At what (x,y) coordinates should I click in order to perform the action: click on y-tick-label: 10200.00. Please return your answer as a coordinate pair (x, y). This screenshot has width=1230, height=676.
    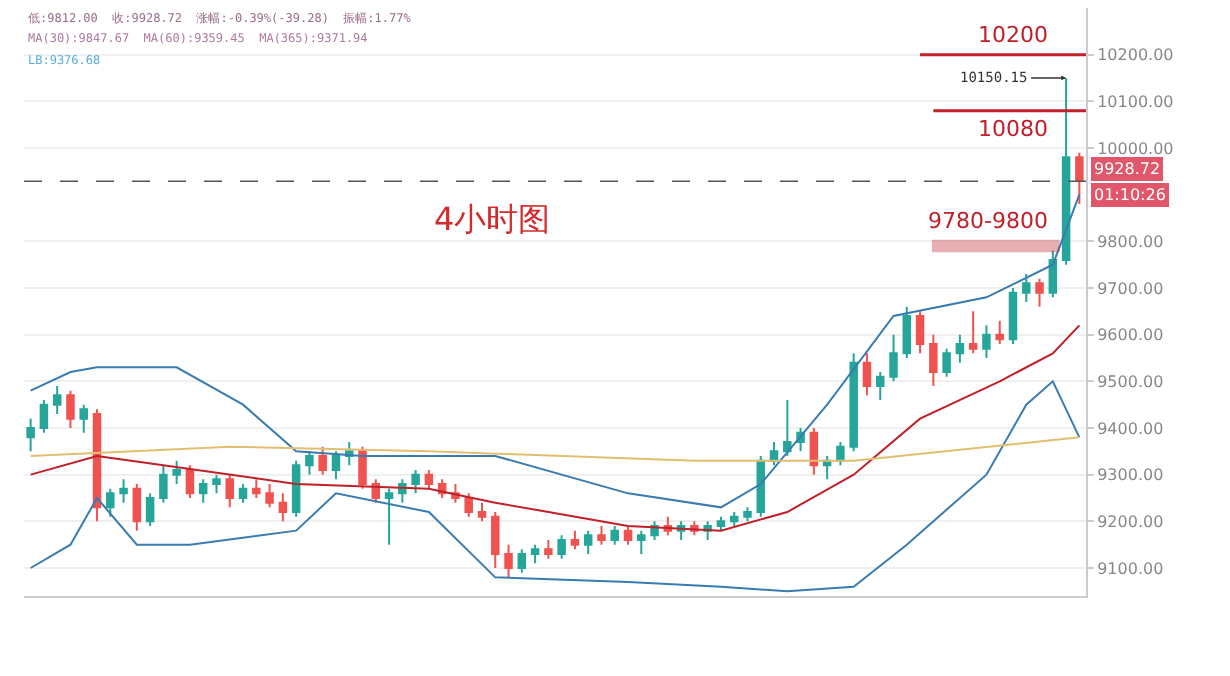
    Looking at the image, I should click on (1135, 55).